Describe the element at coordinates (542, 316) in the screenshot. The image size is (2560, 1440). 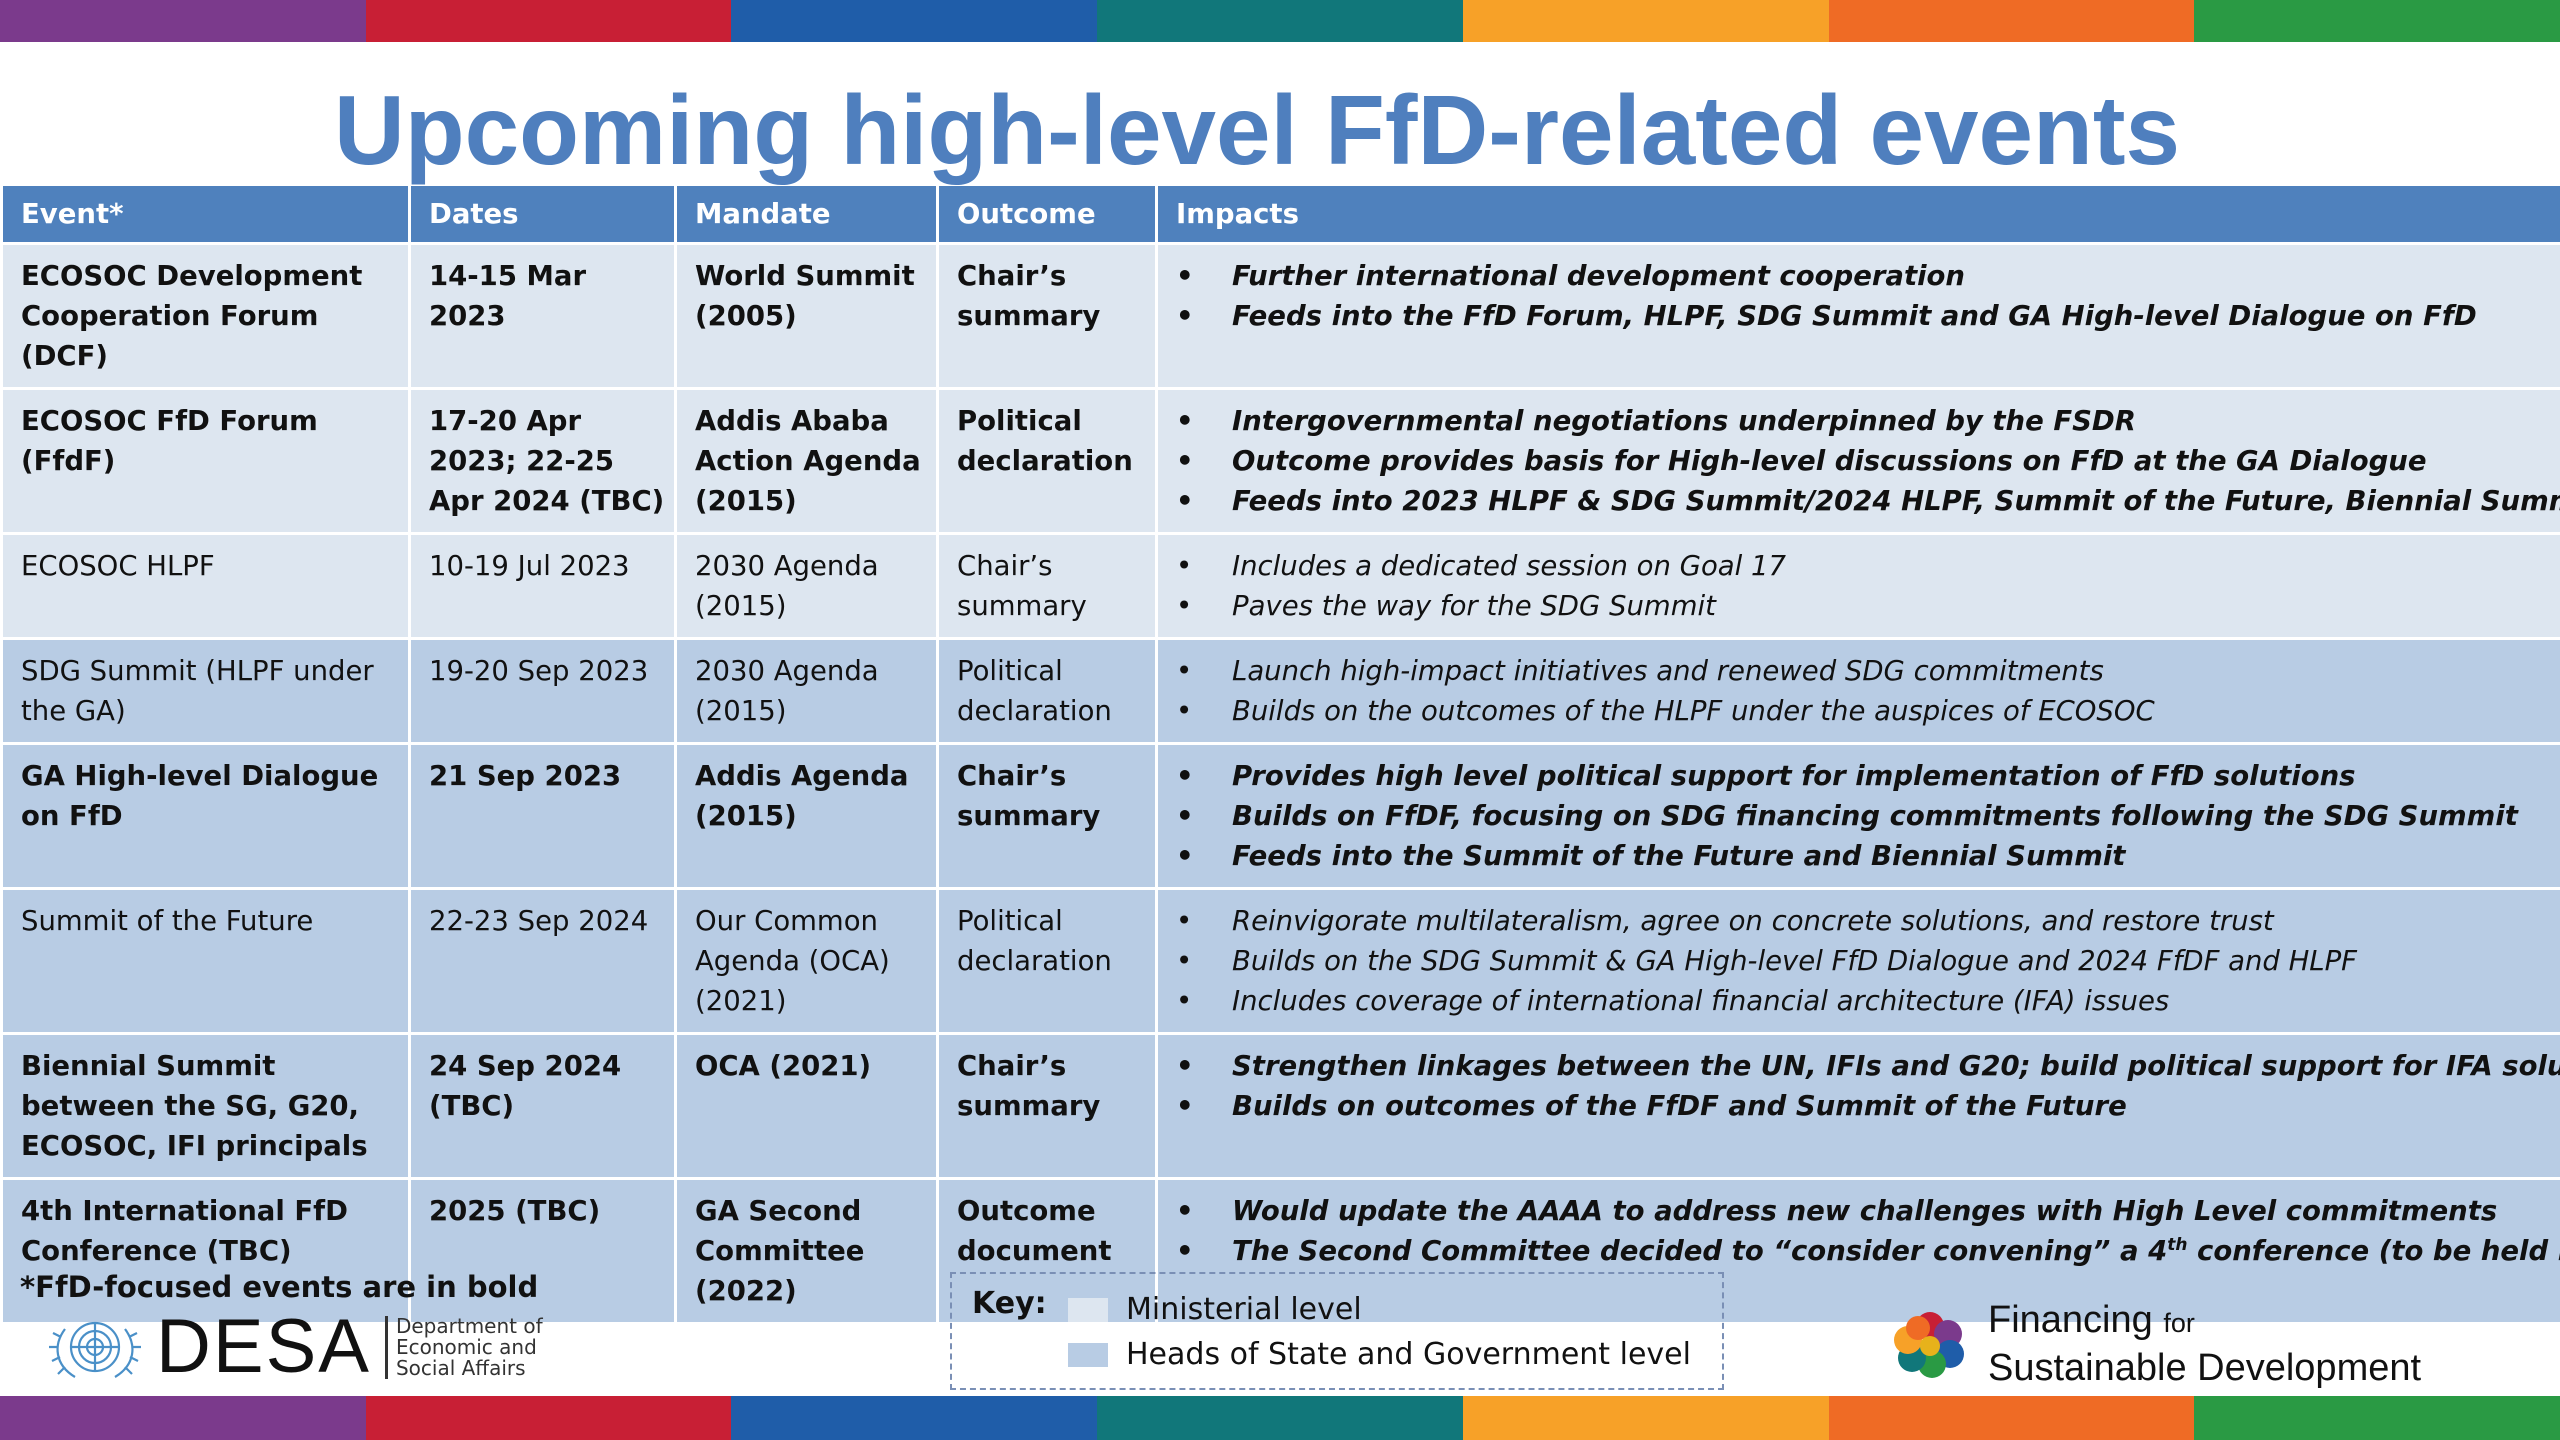
I see `cell-dates: 14-15 Mar 2023` at that location.